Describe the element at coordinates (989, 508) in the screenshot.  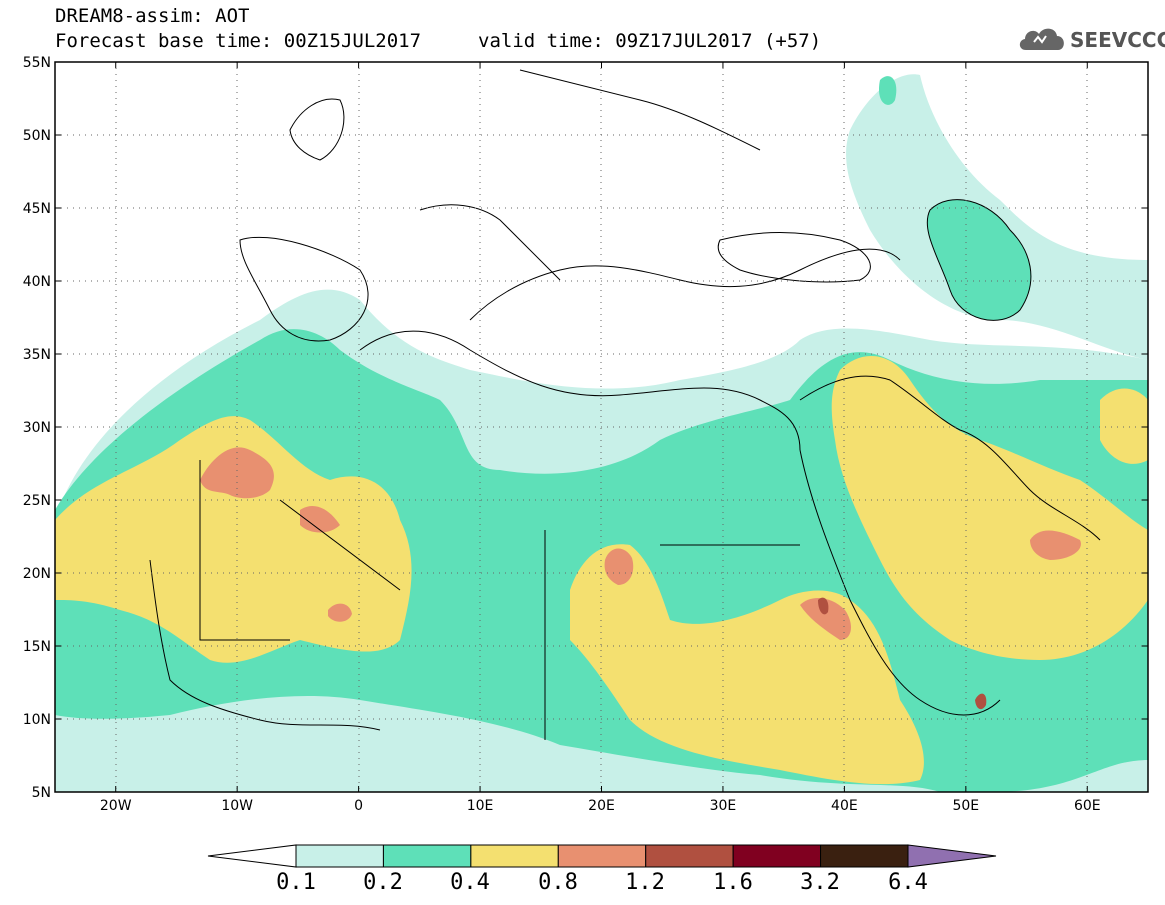
I see `contour-0.4-arabia` at that location.